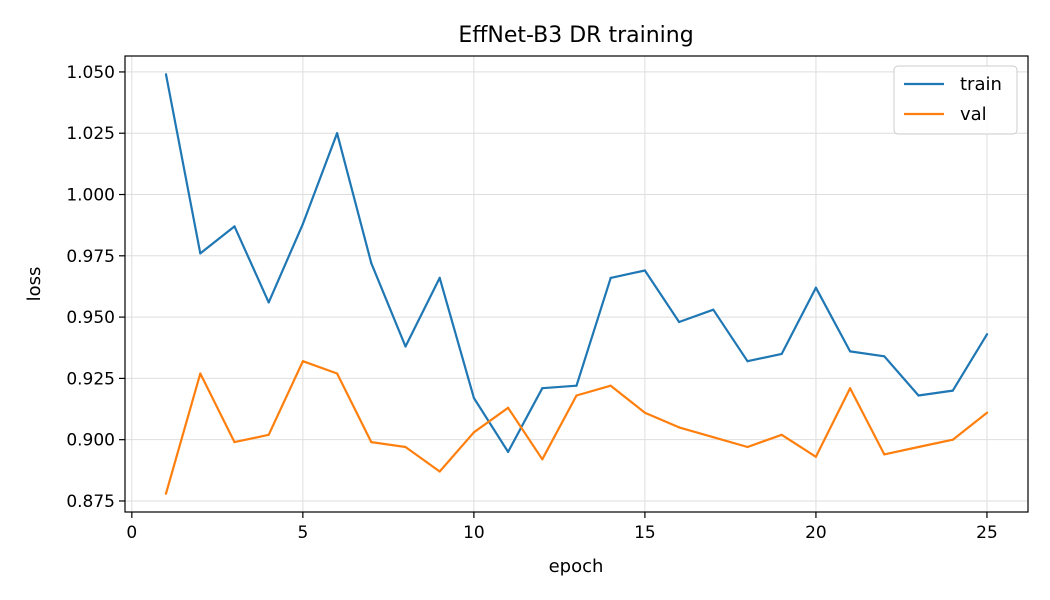 The width and height of the screenshot is (1050, 600). I want to click on y-tick-label: 1.025, so click(90, 134).